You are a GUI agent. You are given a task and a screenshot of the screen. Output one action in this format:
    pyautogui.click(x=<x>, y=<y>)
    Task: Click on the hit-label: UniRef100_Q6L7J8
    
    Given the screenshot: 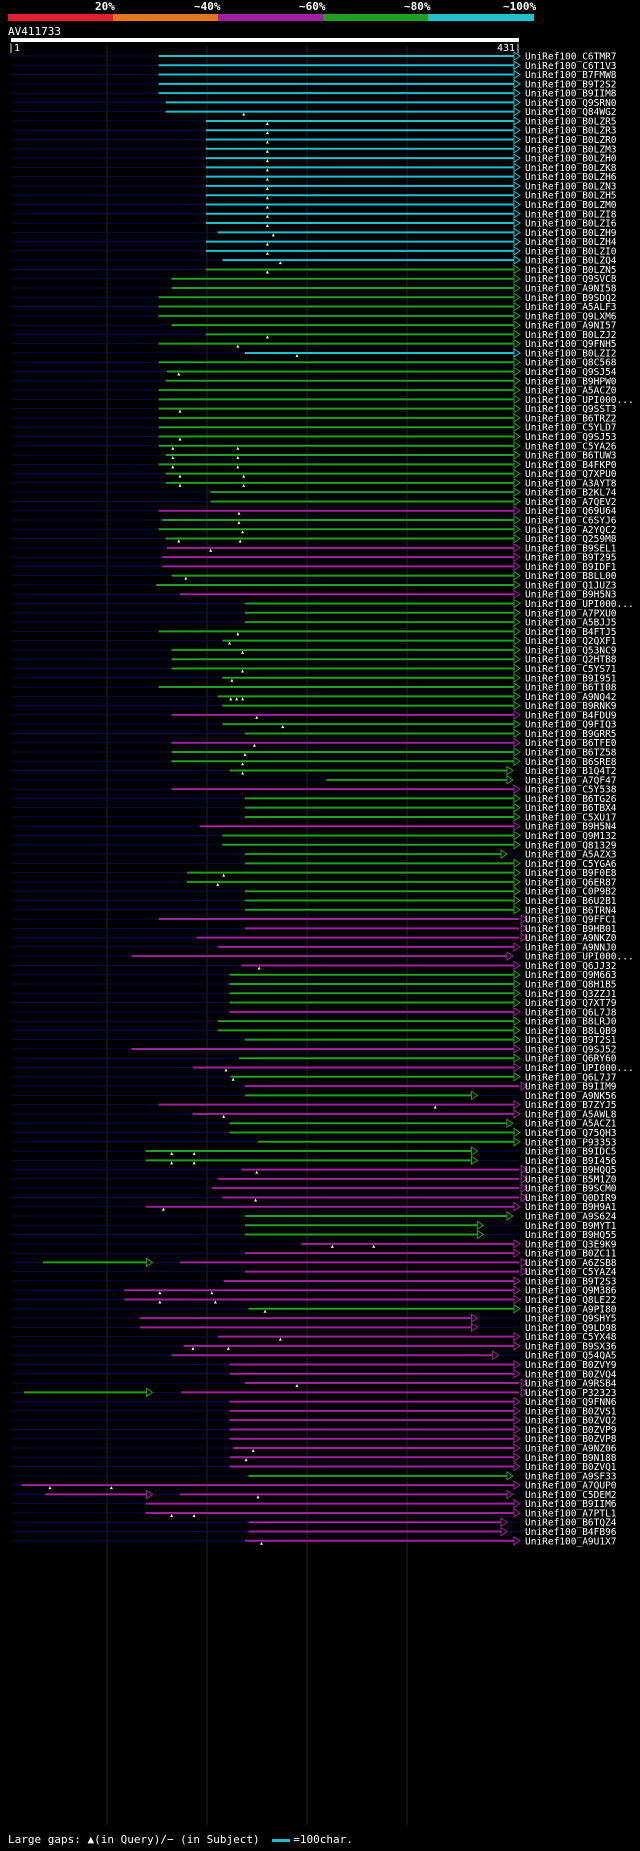 What is the action you would take?
    pyautogui.click(x=571, y=1012)
    